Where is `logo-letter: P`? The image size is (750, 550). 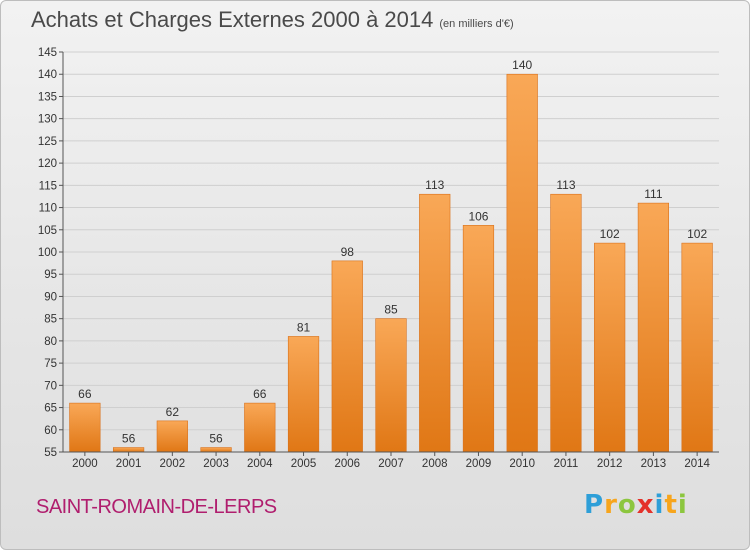 logo-letter: P is located at coordinates (594, 505).